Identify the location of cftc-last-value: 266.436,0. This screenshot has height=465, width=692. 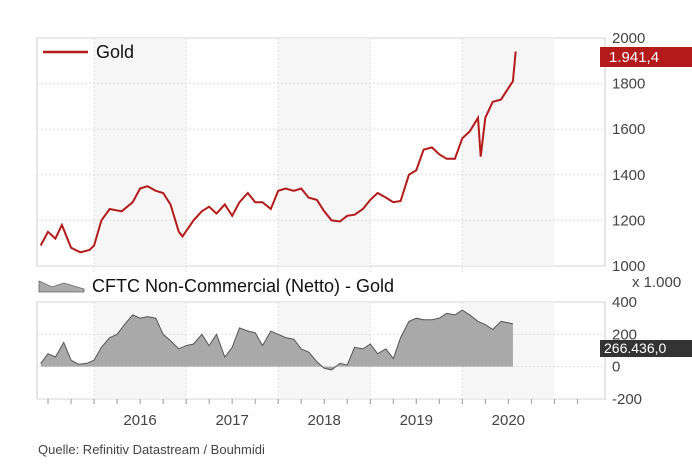
(635, 348).